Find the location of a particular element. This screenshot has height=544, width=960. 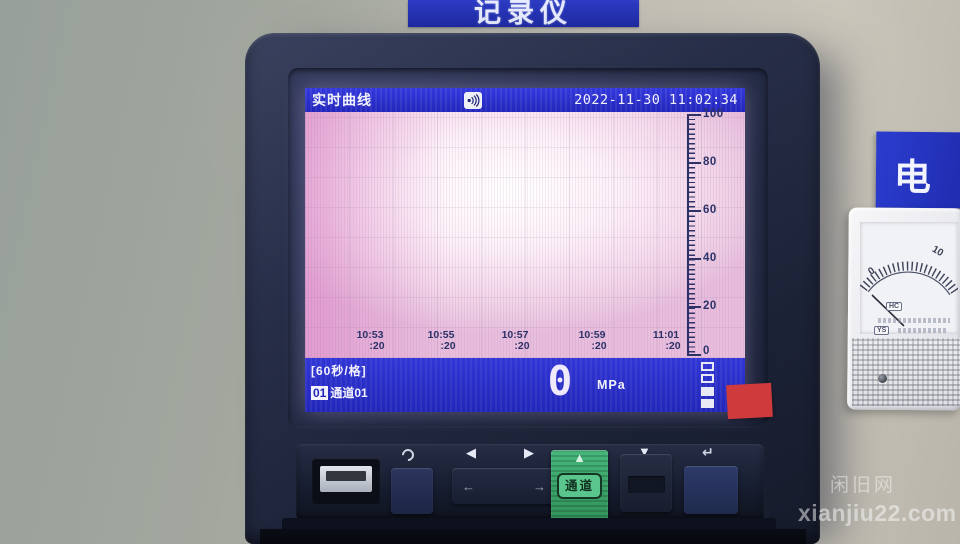

voltmeter-face is located at coordinates (909, 278).